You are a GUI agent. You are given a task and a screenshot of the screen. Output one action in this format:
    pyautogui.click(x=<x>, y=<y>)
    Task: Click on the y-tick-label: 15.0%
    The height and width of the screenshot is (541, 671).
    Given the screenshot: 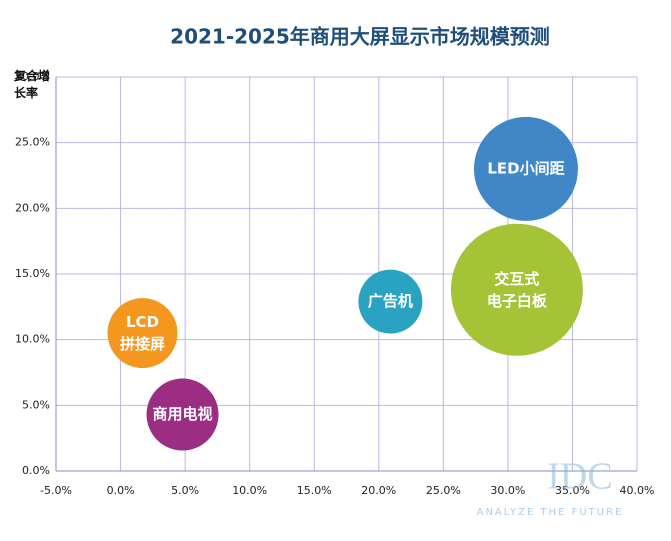 What is the action you would take?
    pyautogui.click(x=32, y=273)
    